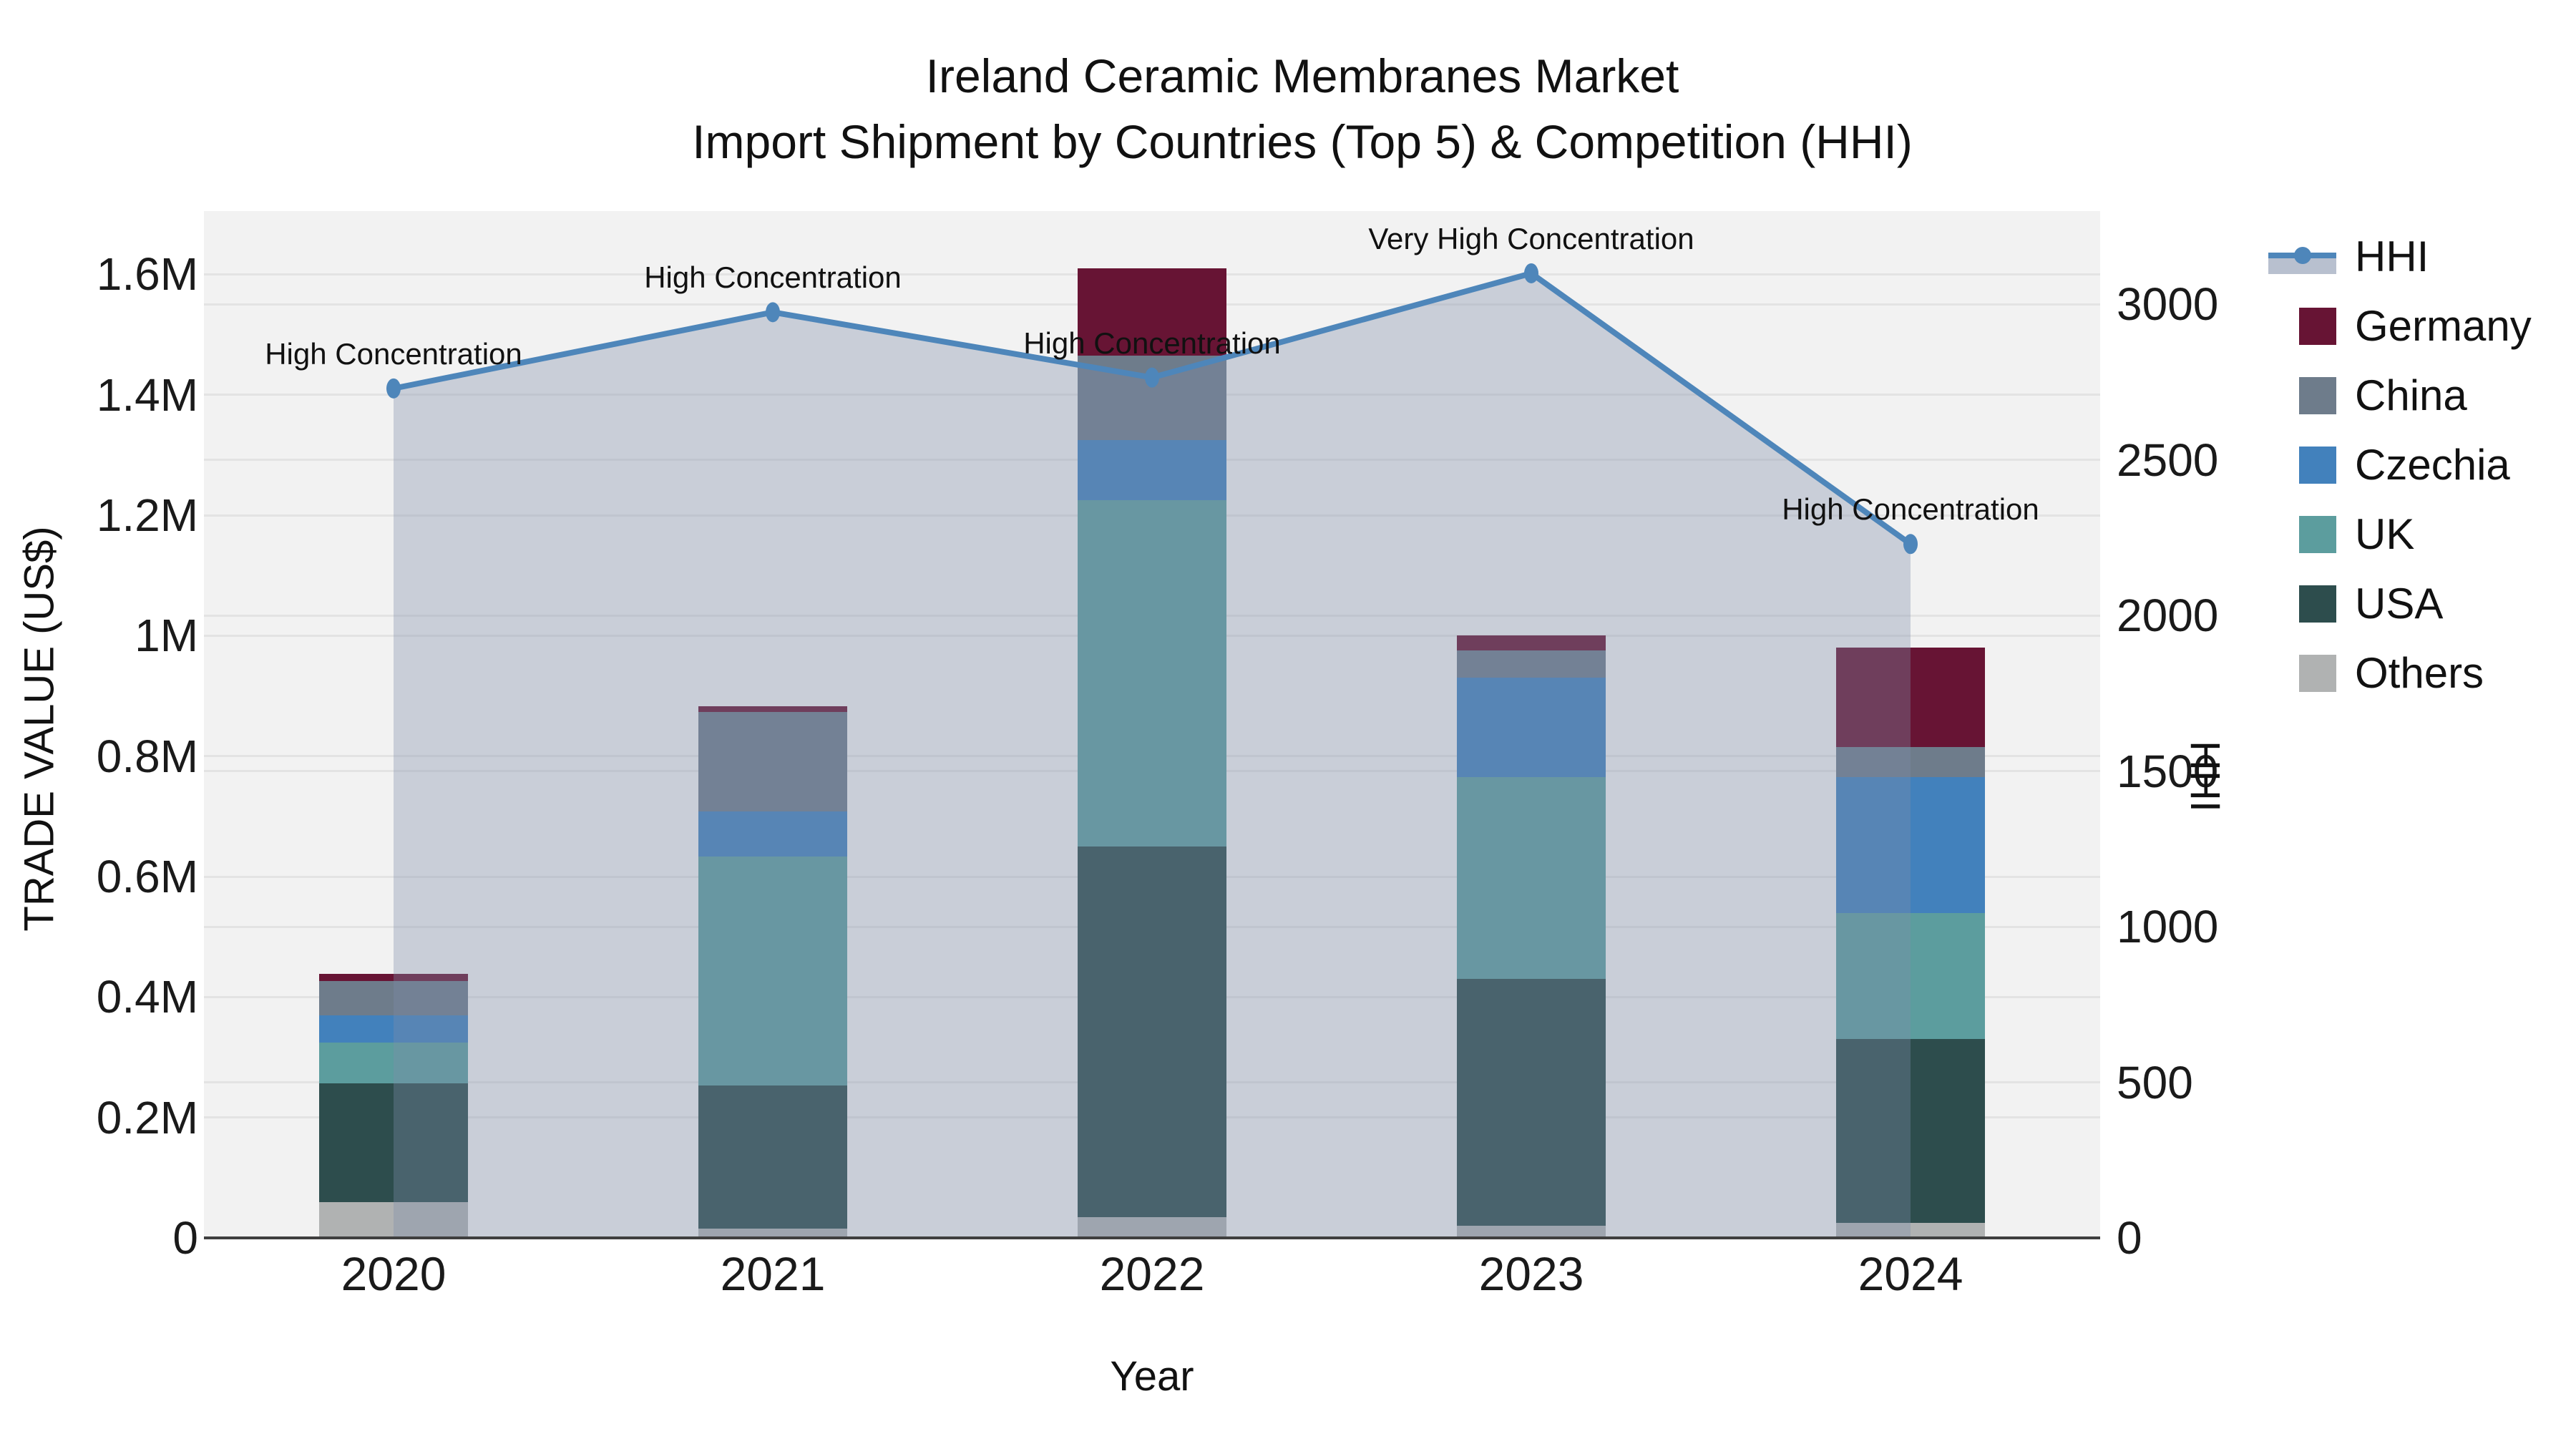 This screenshot has width=2576, height=1449. What do you see at coordinates (1531, 238) in the screenshot?
I see `annotation-2023: Very High Concentration` at bounding box center [1531, 238].